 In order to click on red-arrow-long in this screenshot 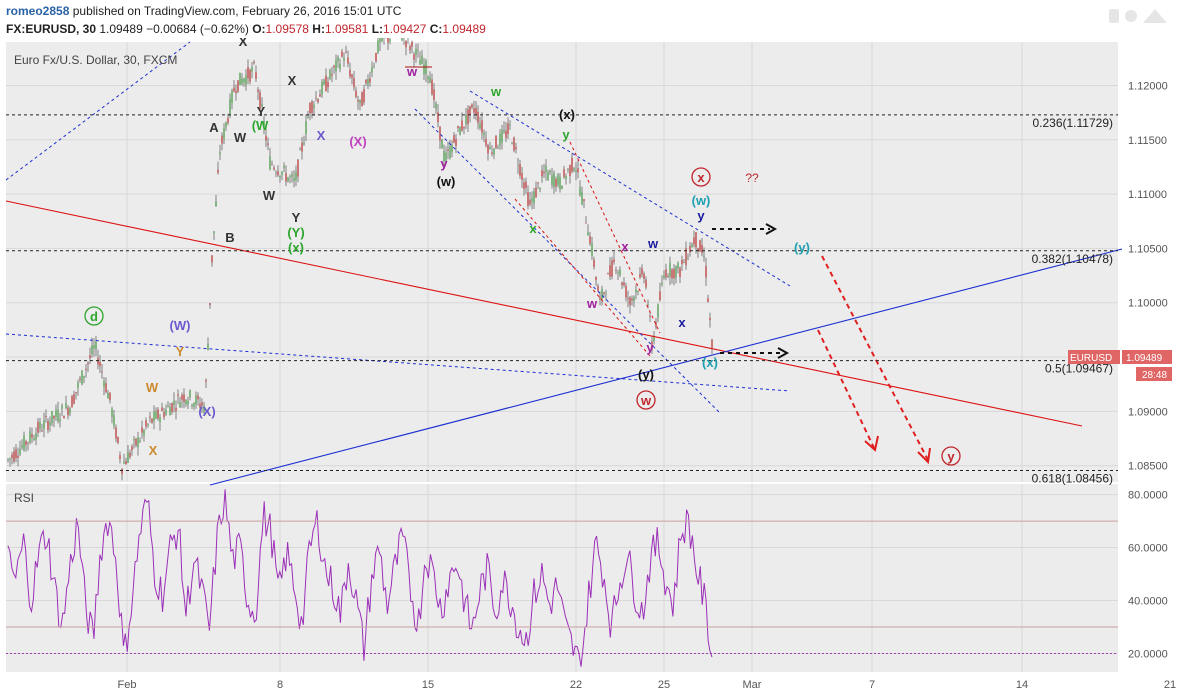, I will do `click(875, 358)`.